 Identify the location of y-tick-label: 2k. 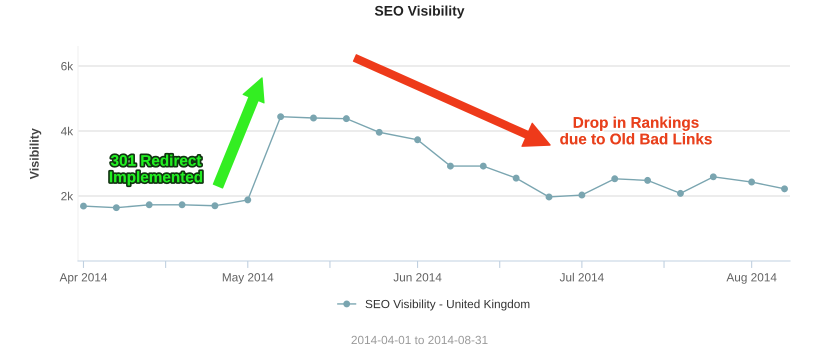
(67, 196).